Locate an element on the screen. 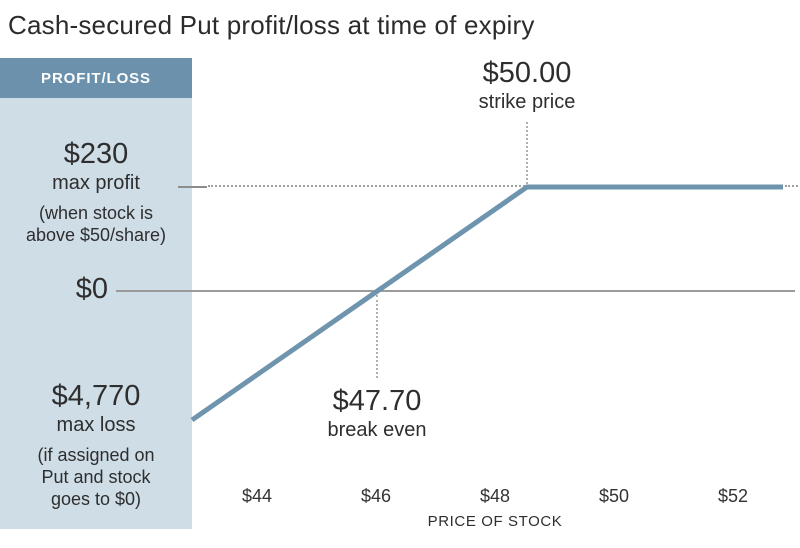  x-tick-50: $50 is located at coordinates (614, 496).